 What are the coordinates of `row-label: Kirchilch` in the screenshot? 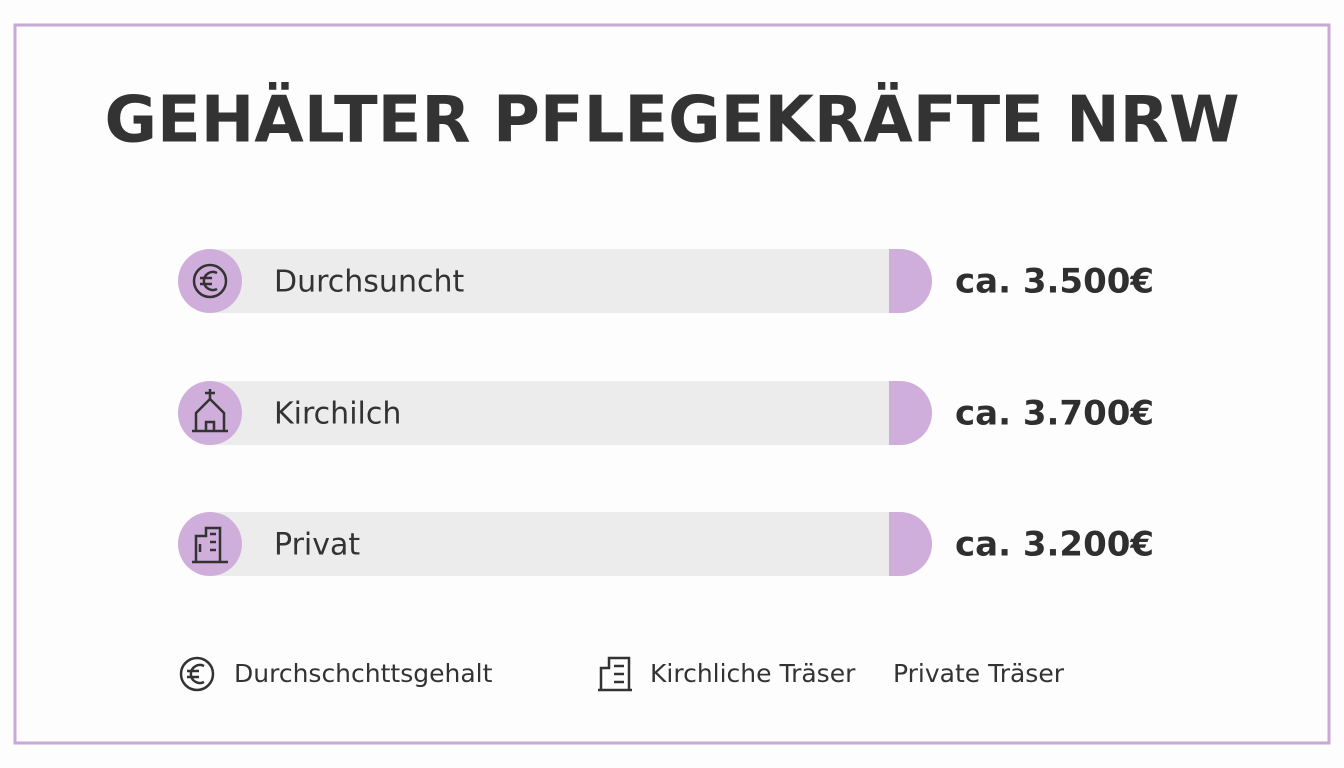 It's located at (337, 414).